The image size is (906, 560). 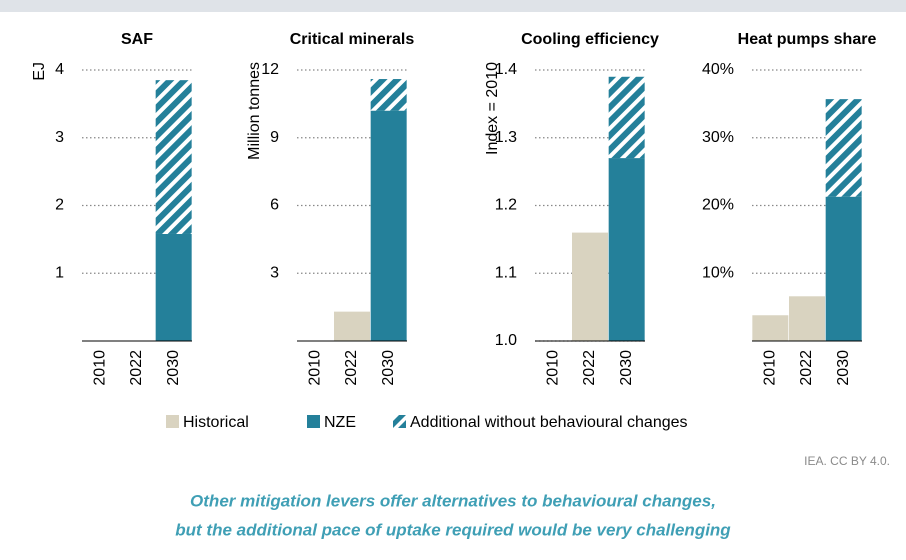 What do you see at coordinates (270, 69) in the screenshot?
I see `y-tick-label: 12` at bounding box center [270, 69].